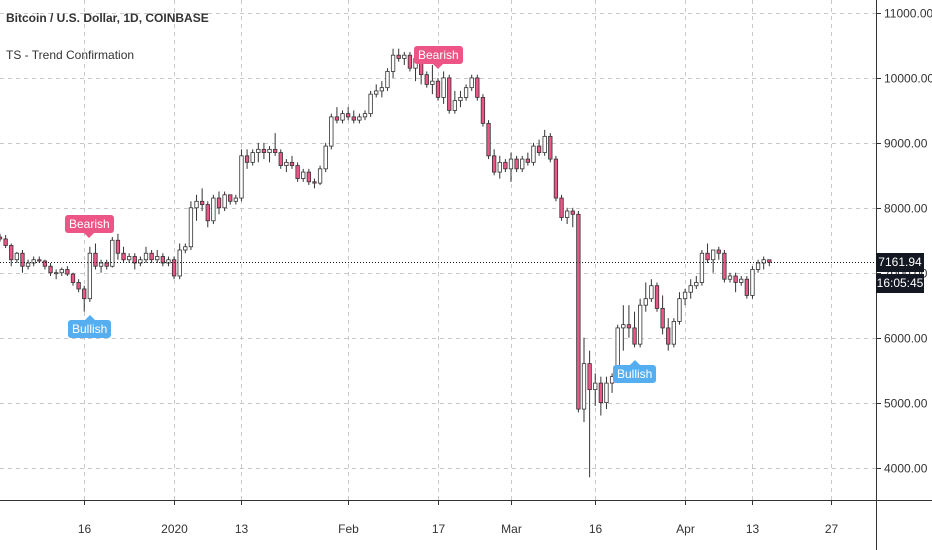  I want to click on x-tick-label: 2020, so click(174, 529).